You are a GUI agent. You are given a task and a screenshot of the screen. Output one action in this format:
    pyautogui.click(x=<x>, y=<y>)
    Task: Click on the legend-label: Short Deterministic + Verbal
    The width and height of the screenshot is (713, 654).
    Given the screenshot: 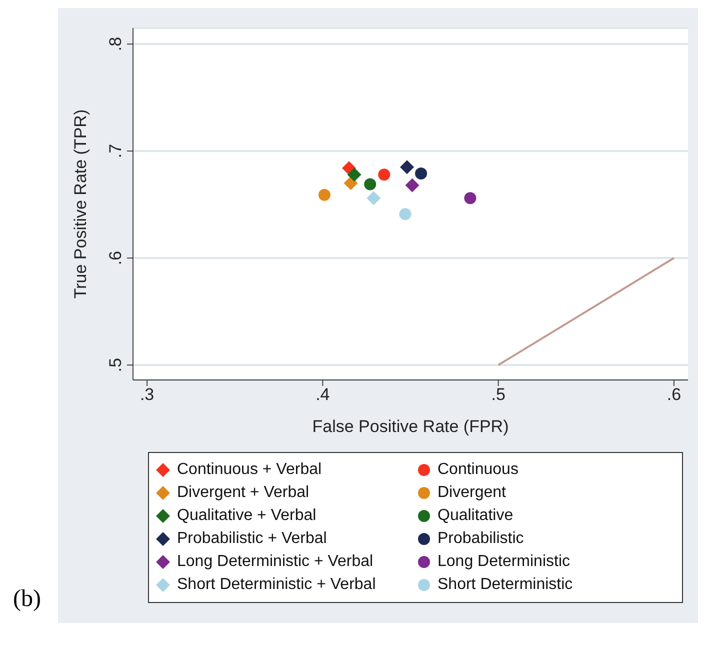 What is the action you would take?
    pyautogui.click(x=276, y=585)
    